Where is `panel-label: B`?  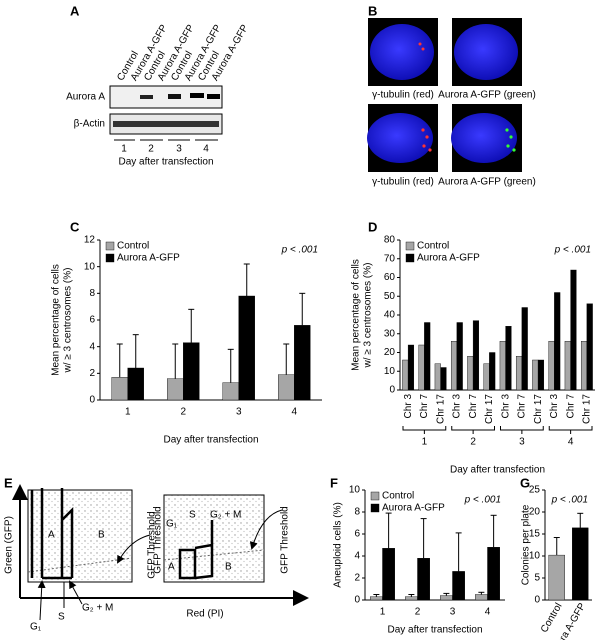
panel-label: B is located at coordinates (372, 10).